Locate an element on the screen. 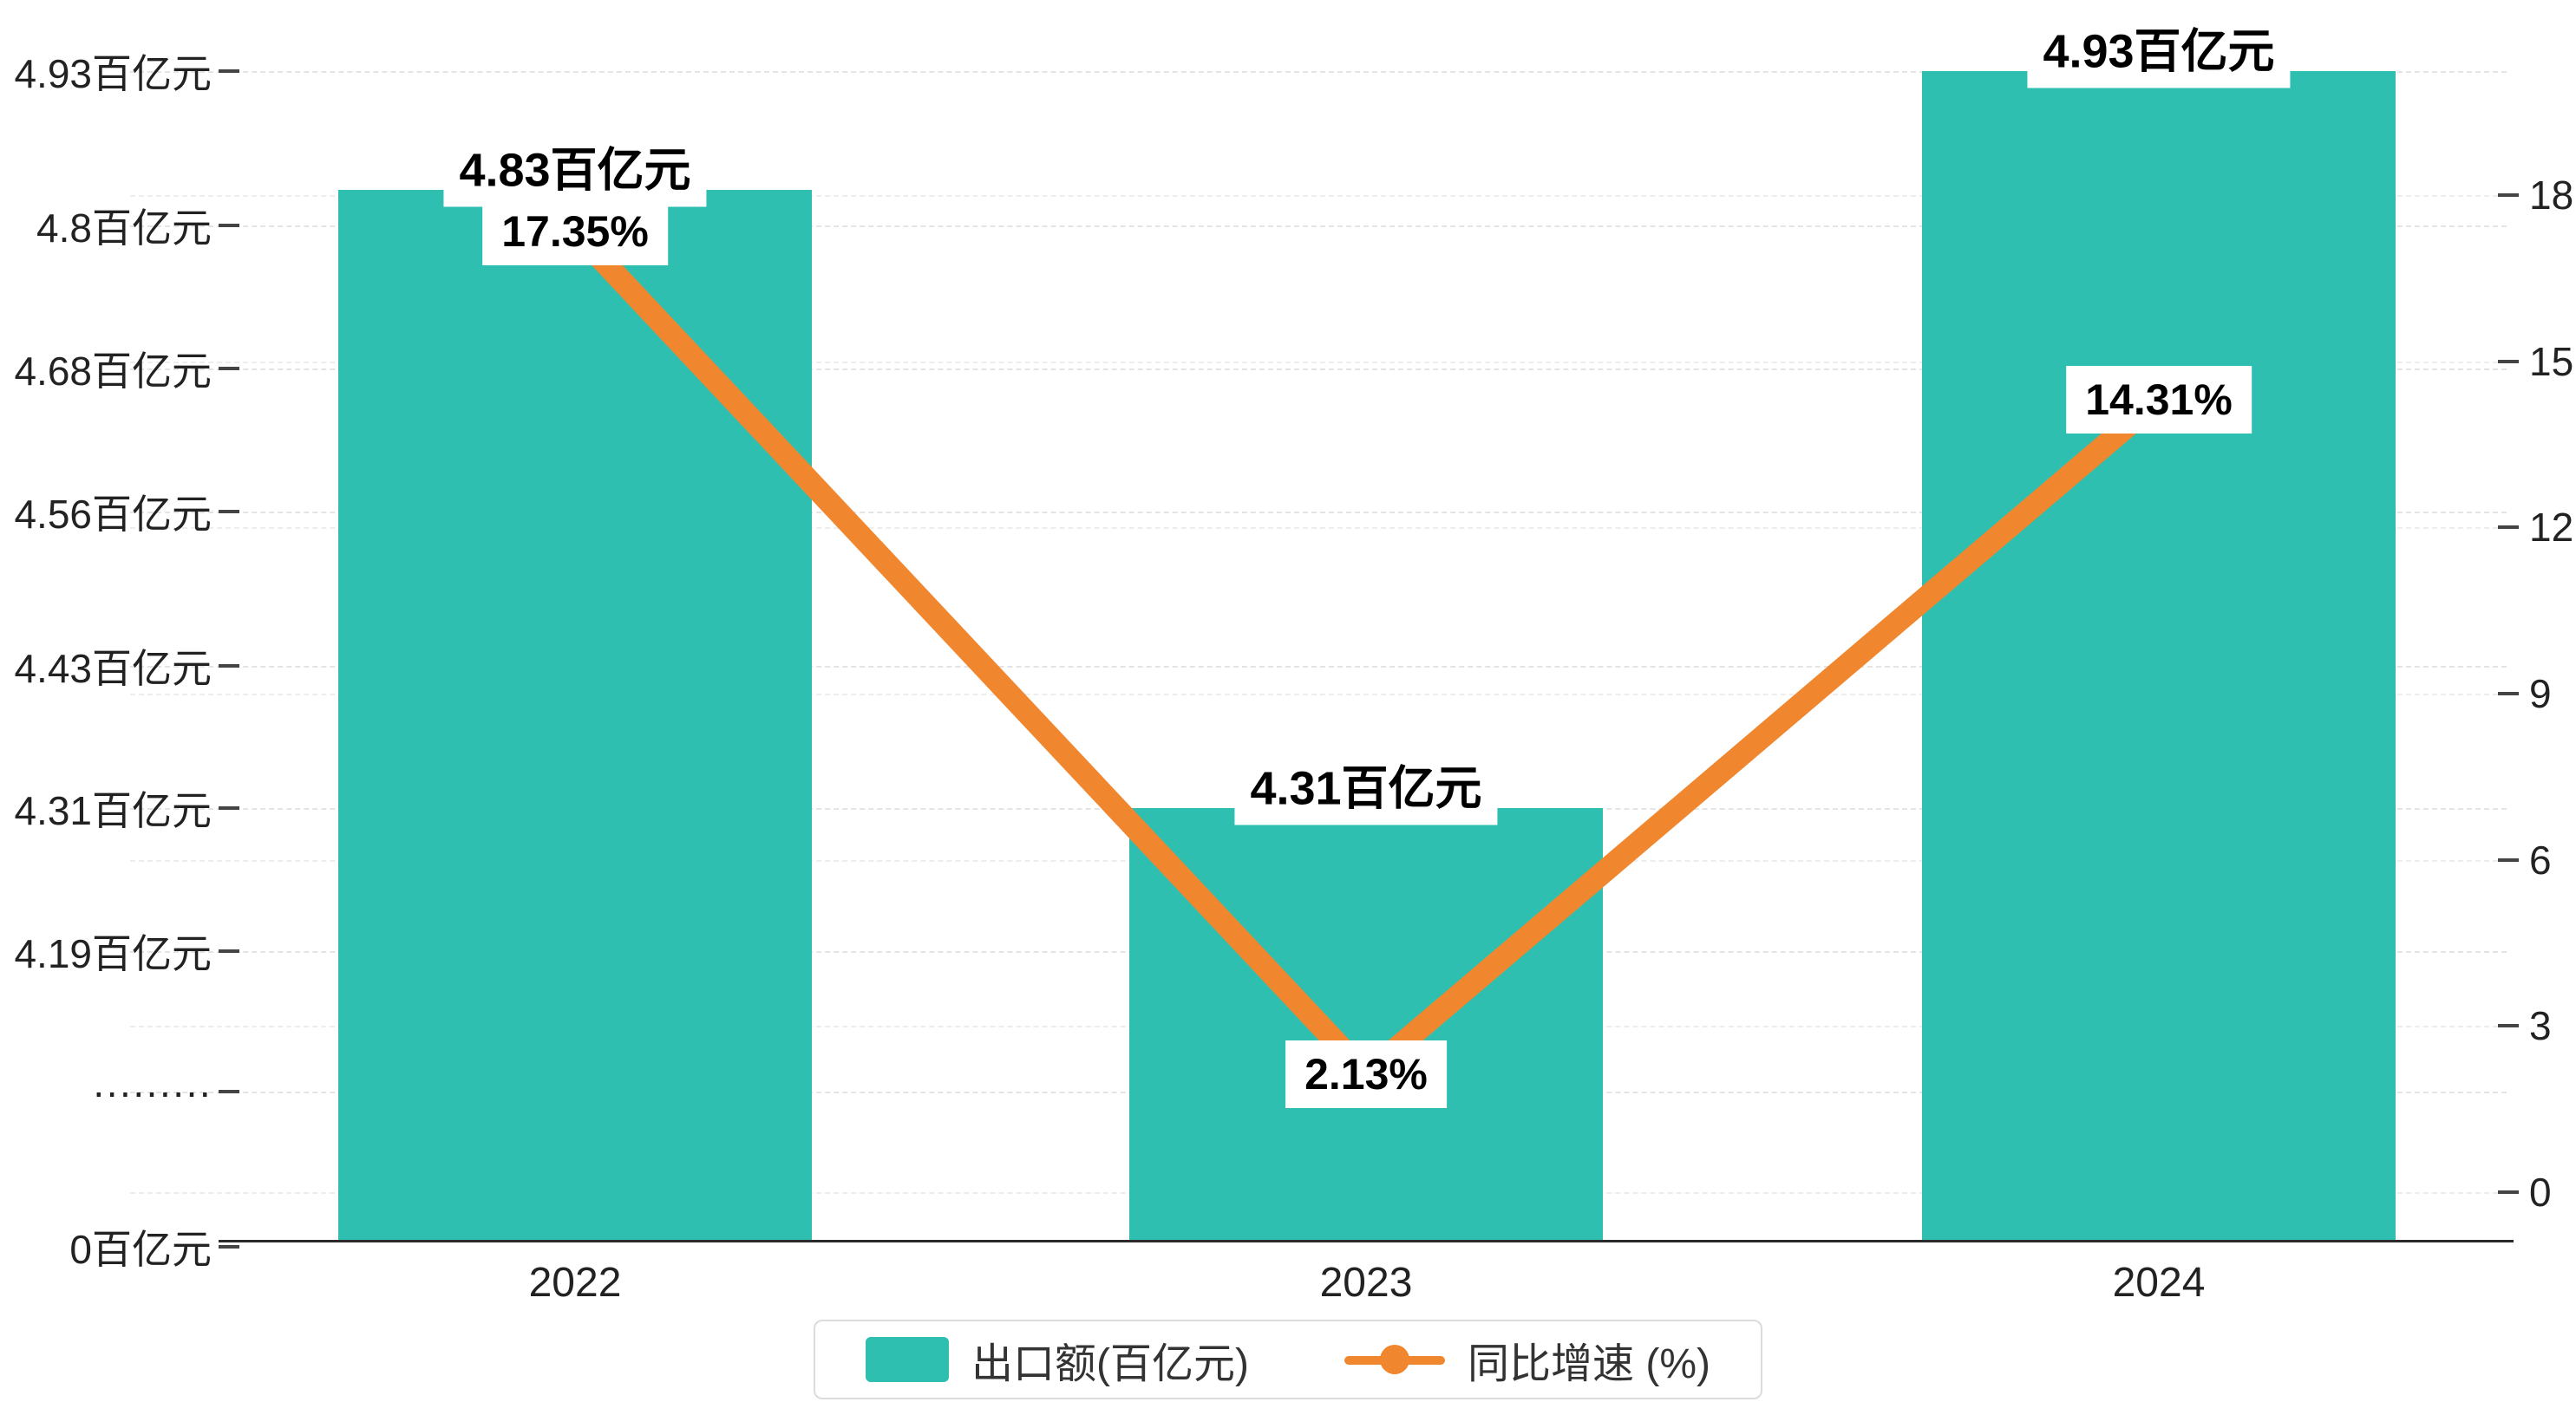  legend-item-growth-rate: 同比增速 (%) is located at coordinates (1527, 1359).